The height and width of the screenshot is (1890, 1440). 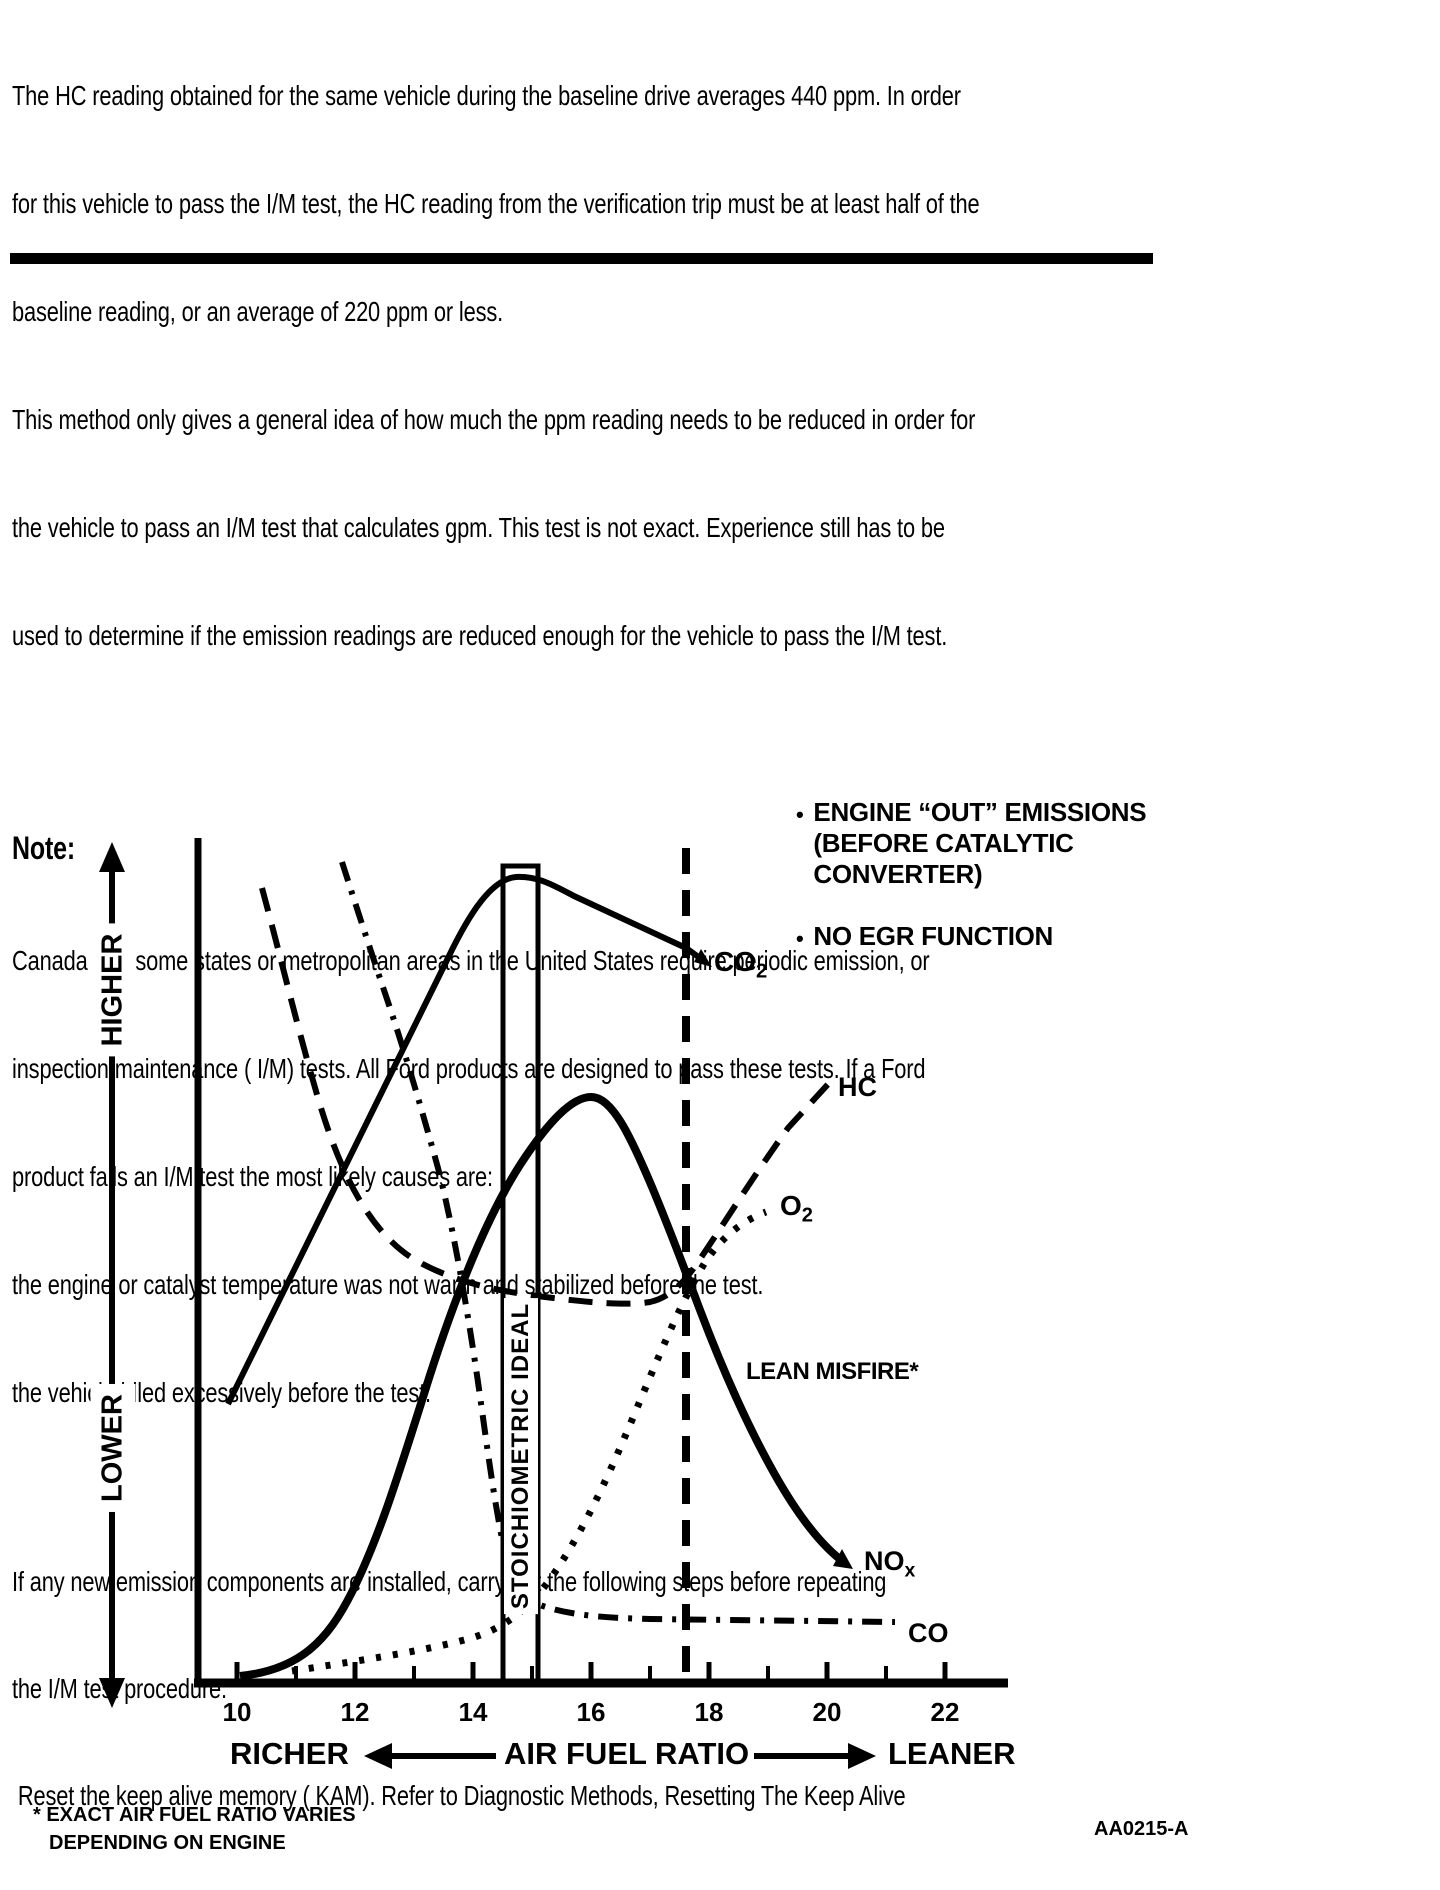 What do you see at coordinates (237, 1712) in the screenshot?
I see `x-tick-label-10: 10` at bounding box center [237, 1712].